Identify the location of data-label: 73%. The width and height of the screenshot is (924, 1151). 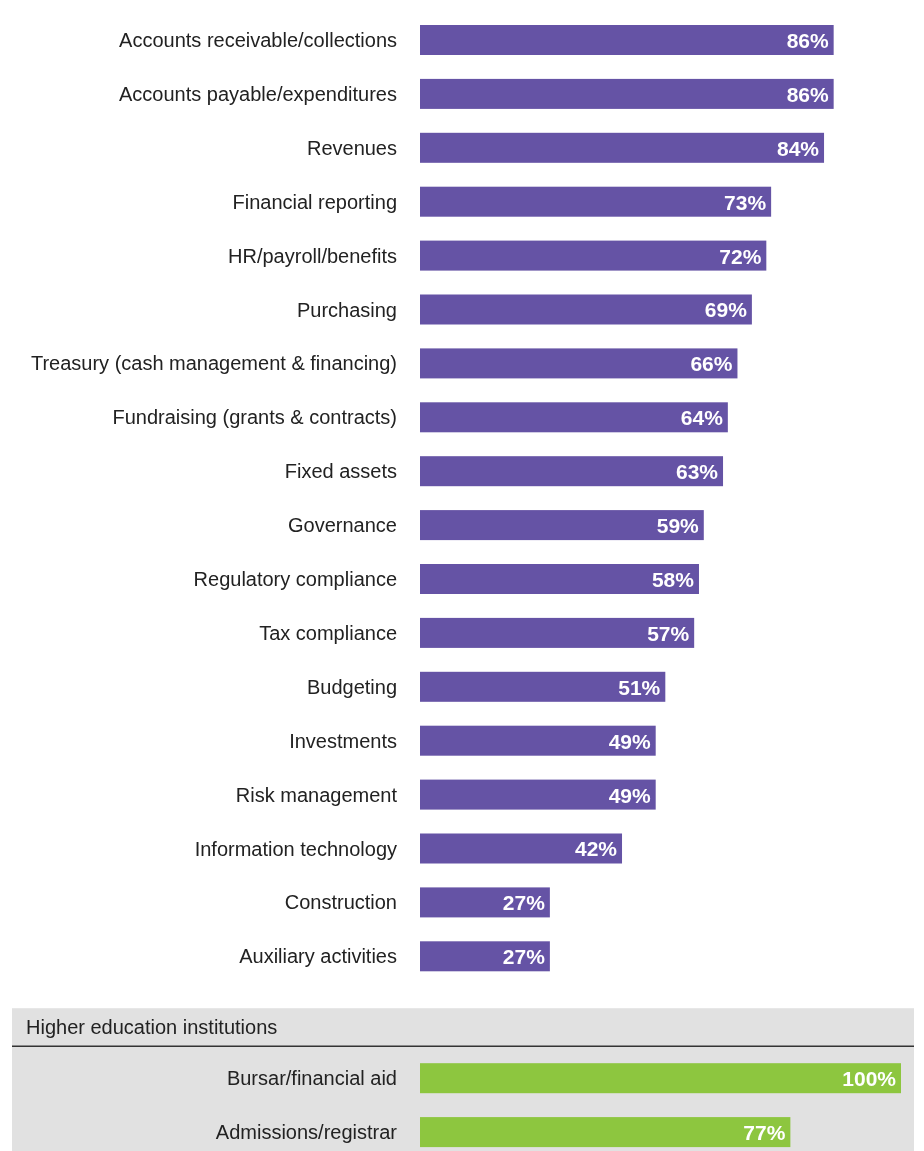
(745, 202).